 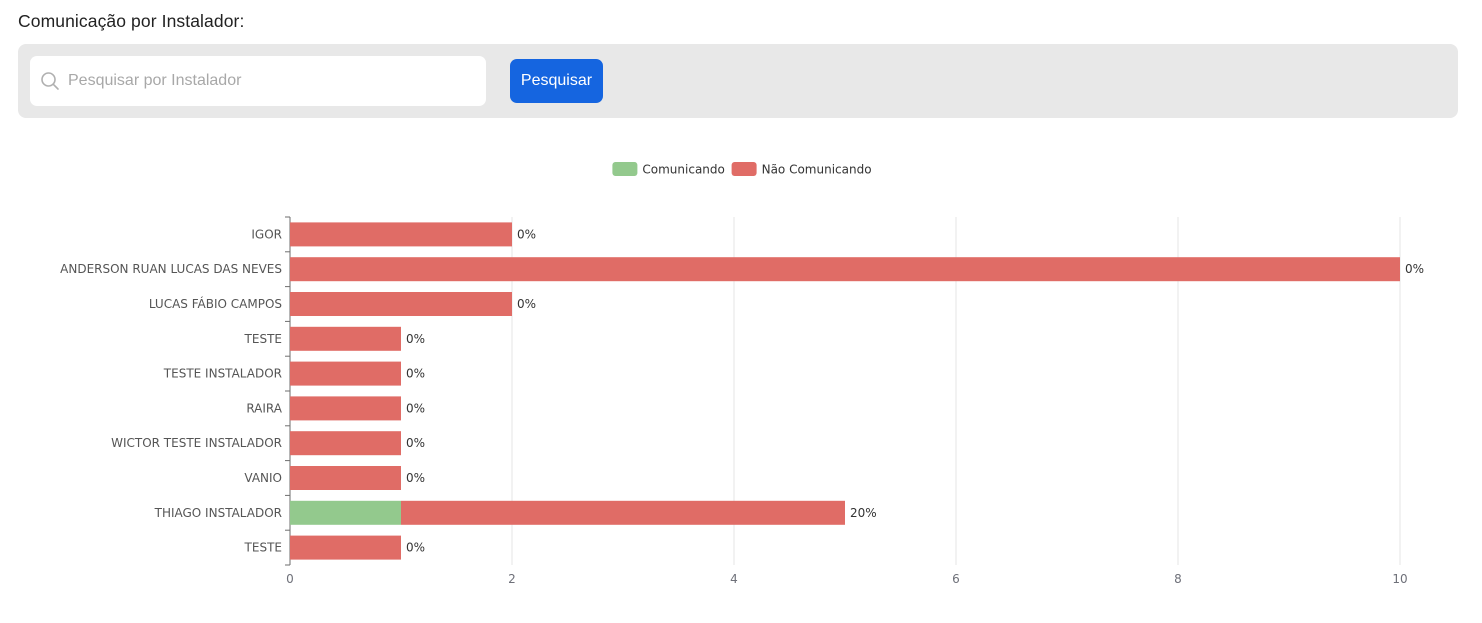 I want to click on x-tick-label: 2, so click(x=512, y=579).